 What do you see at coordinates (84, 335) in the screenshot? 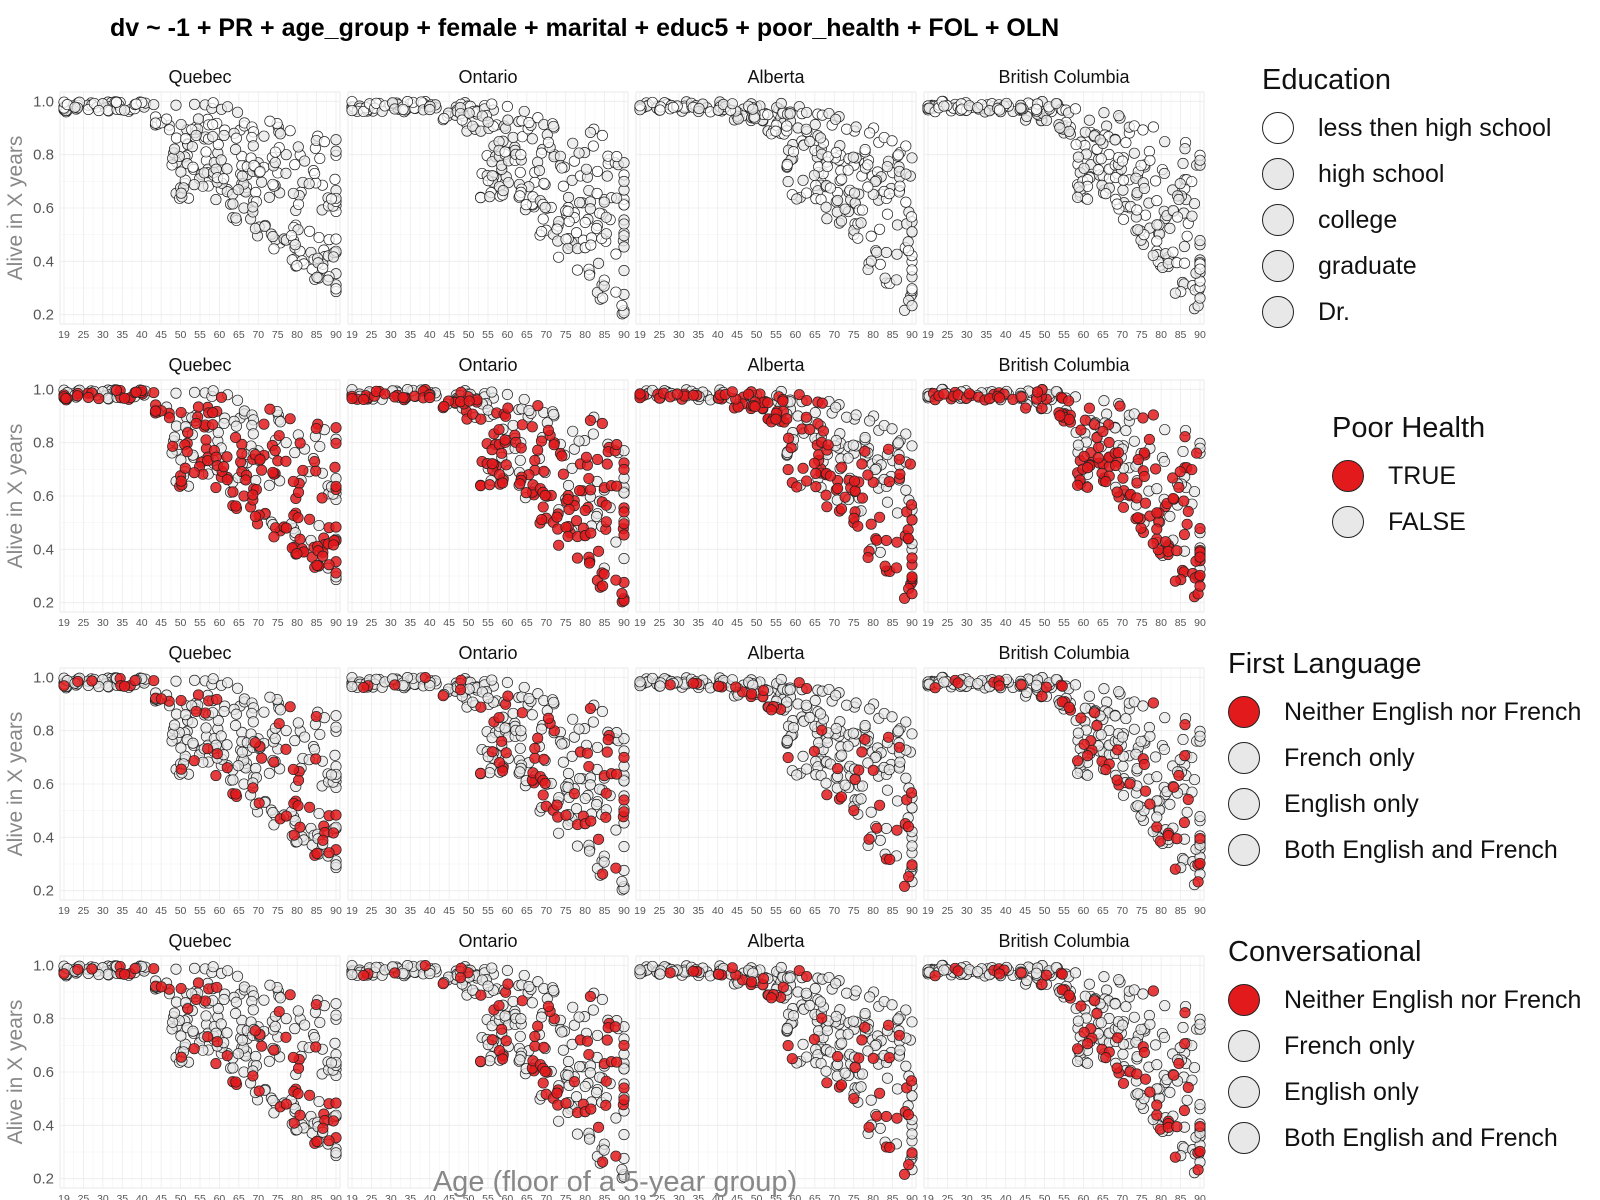
I see `x-tick-label: 25` at bounding box center [84, 335].